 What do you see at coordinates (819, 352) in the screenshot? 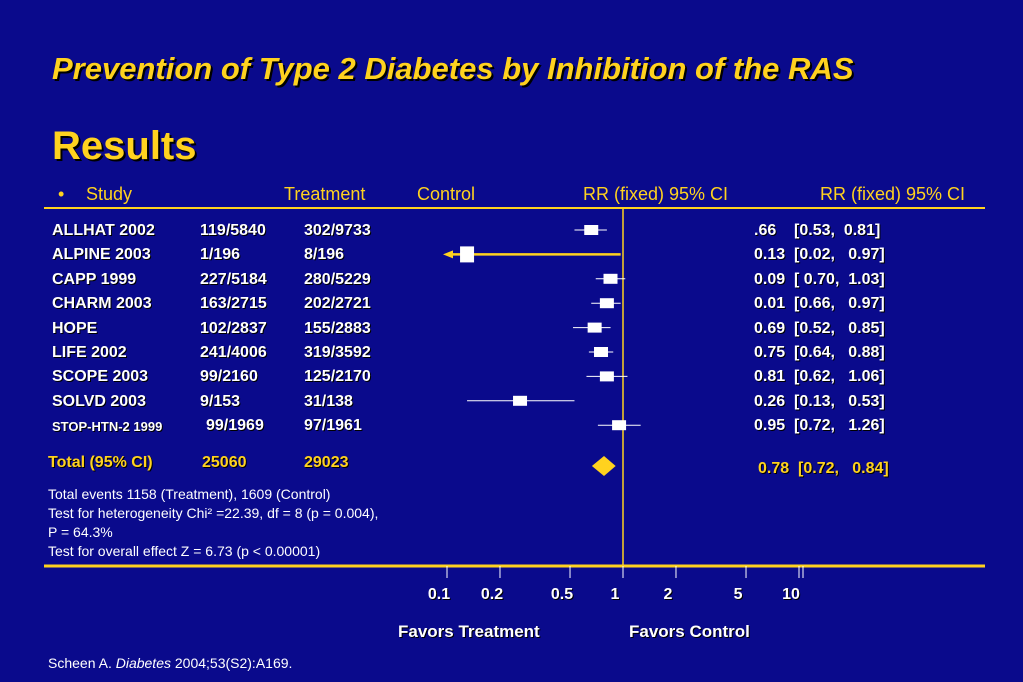
I see `study-ci: 0.75 [0.64, 0.88]` at bounding box center [819, 352].